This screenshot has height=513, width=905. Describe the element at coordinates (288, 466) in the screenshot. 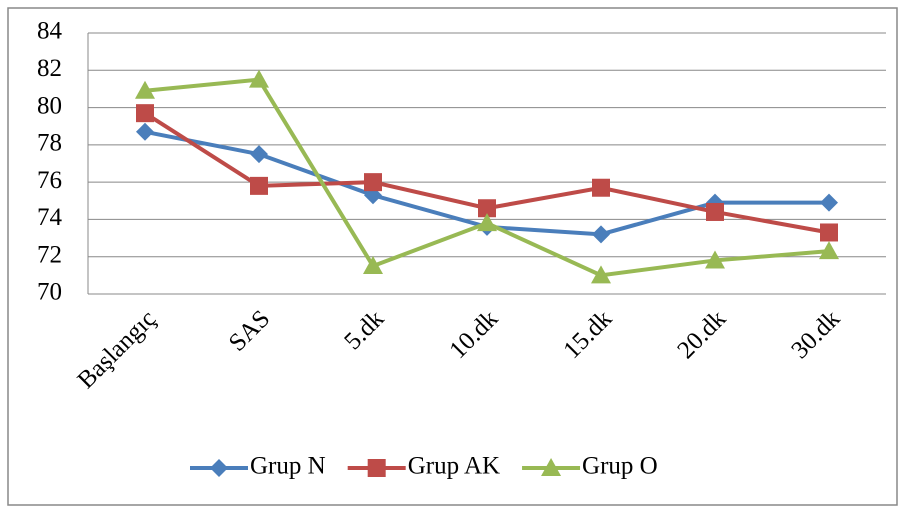

I see `legend-label: Grup N` at that location.